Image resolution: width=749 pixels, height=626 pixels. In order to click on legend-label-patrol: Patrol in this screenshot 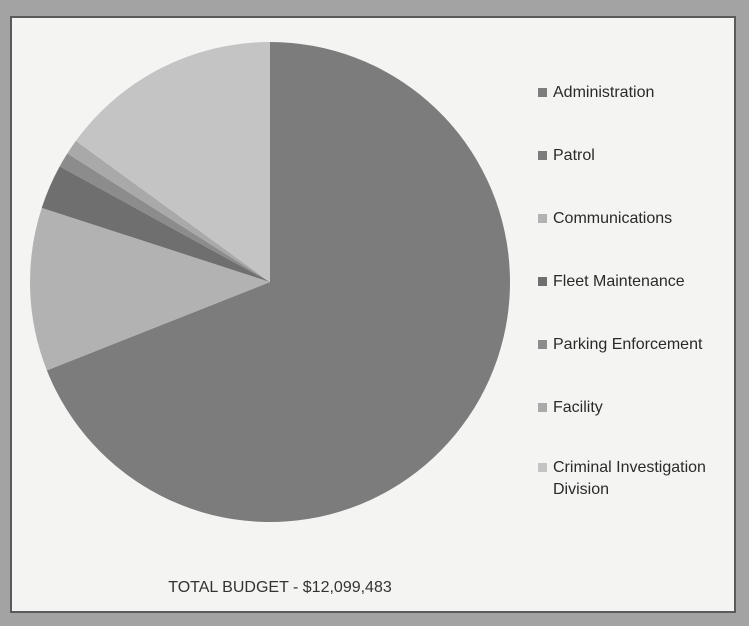, I will do `click(574, 155)`.